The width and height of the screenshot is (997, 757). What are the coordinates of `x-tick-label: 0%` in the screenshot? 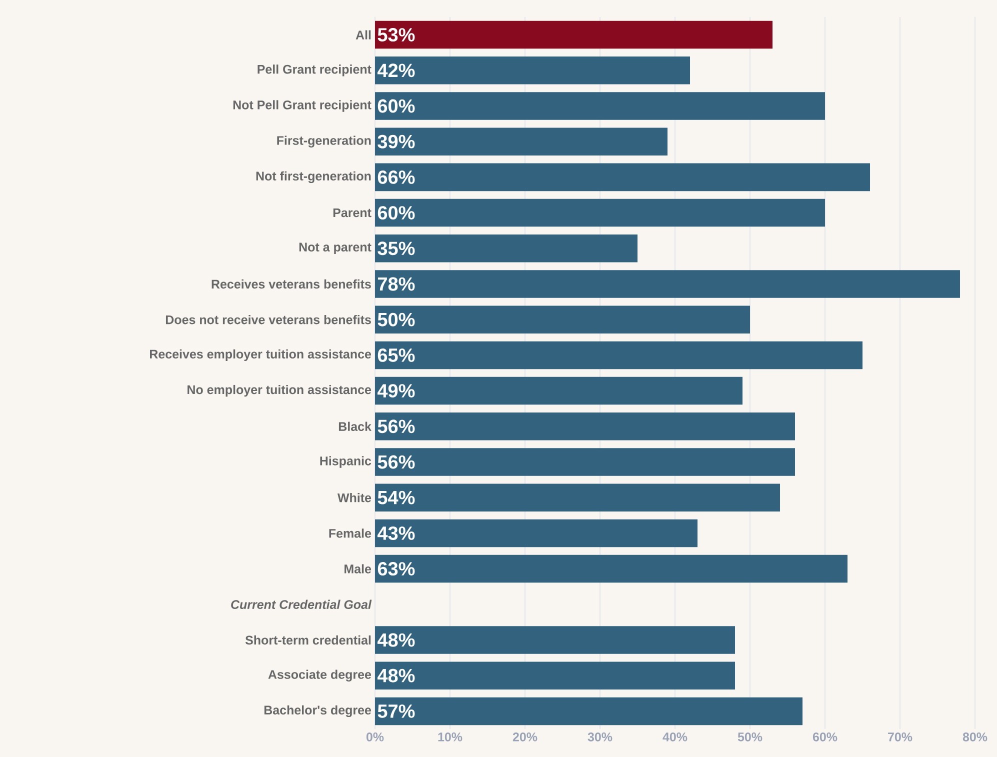 It's located at (375, 737).